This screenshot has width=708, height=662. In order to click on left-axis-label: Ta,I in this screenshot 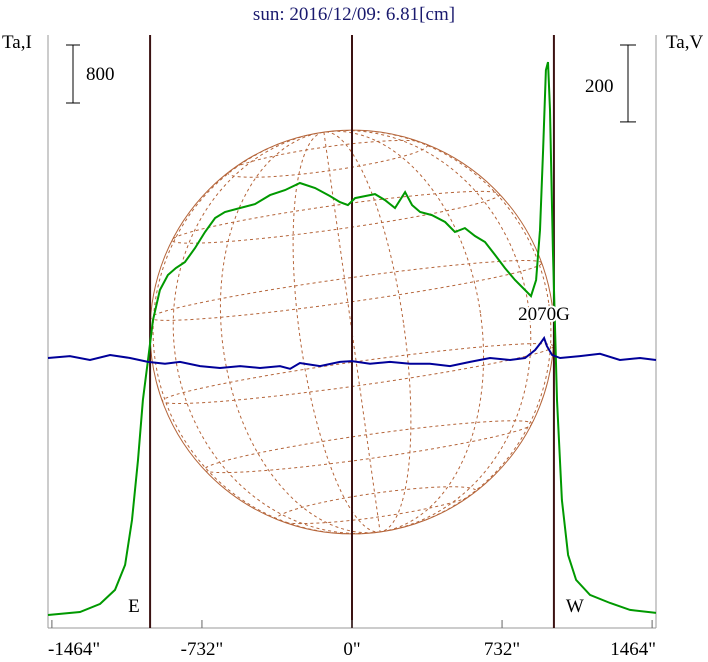, I will do `click(17, 42)`.